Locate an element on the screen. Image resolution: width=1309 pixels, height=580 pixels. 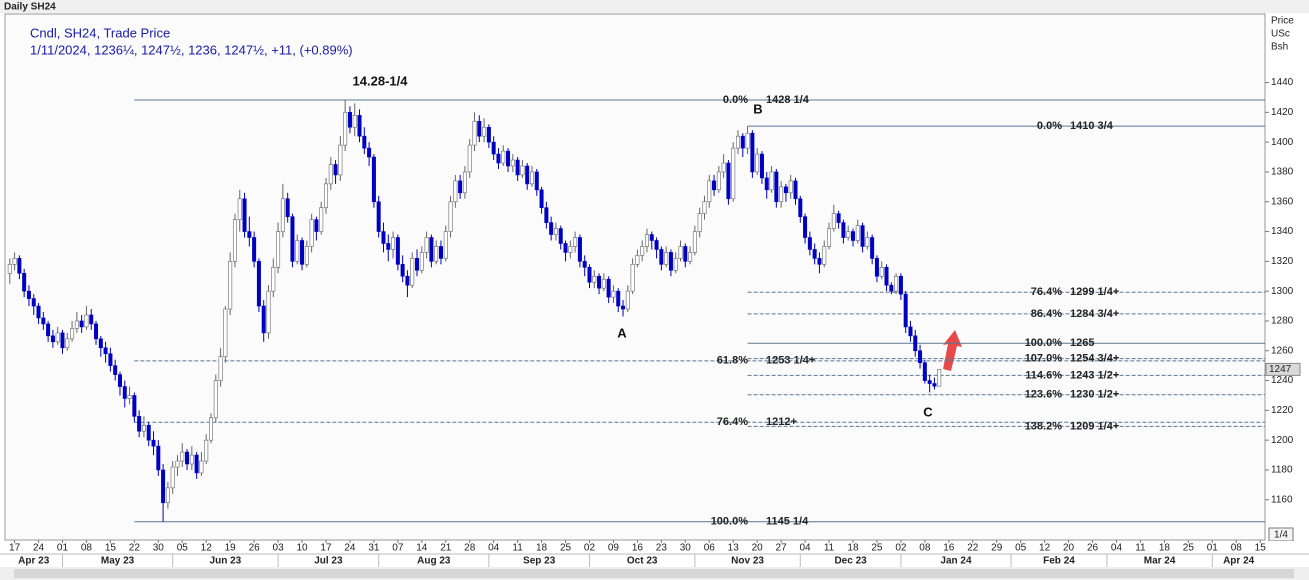
x-tick-label: 10 is located at coordinates (302, 548).